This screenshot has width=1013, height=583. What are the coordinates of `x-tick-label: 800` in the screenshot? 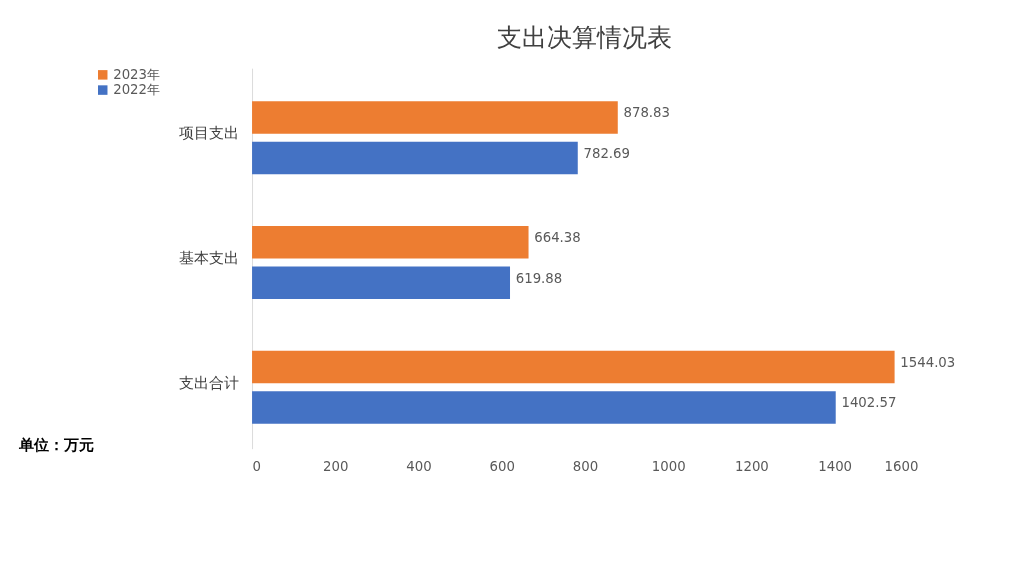 It's located at (585, 467).